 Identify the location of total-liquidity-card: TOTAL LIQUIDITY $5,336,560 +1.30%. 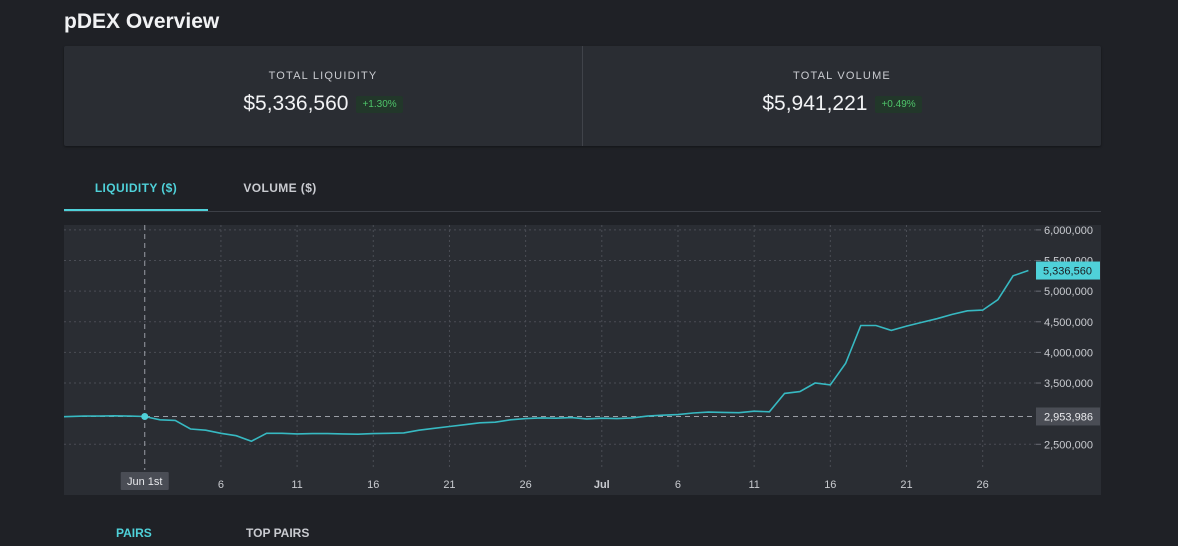
(323, 96).